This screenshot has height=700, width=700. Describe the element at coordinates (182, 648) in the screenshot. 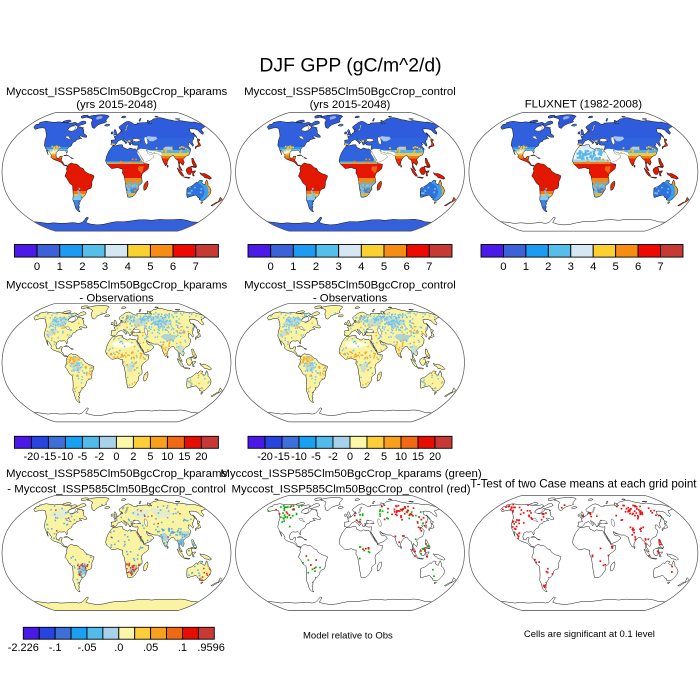

I see `svg-text: .1` at that location.